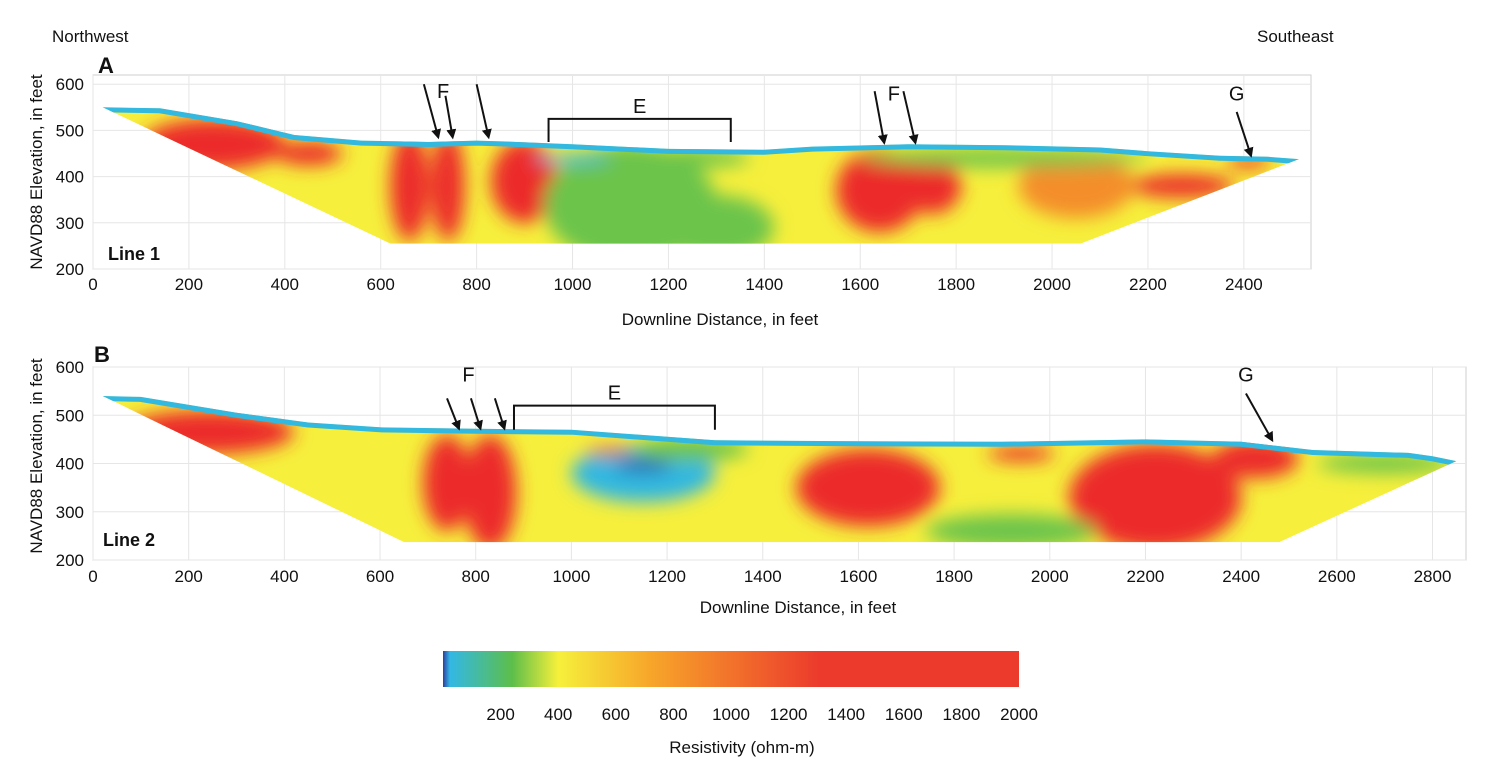 Image resolution: width=1500 pixels, height=780 pixels. I want to click on panel-letter: A, so click(106, 65).